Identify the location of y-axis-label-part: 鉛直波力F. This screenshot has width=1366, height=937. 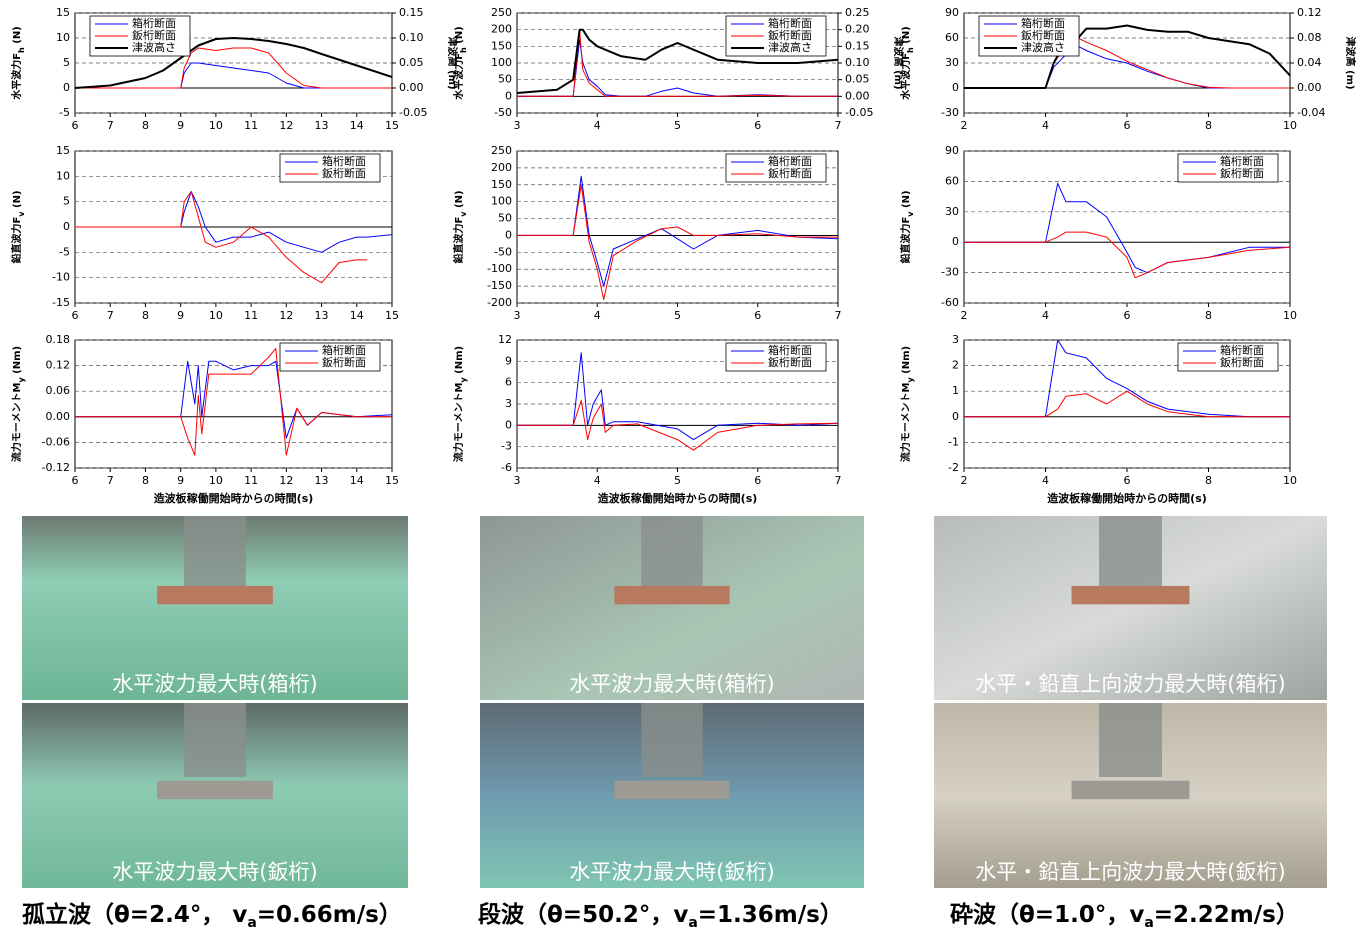
(905, 240).